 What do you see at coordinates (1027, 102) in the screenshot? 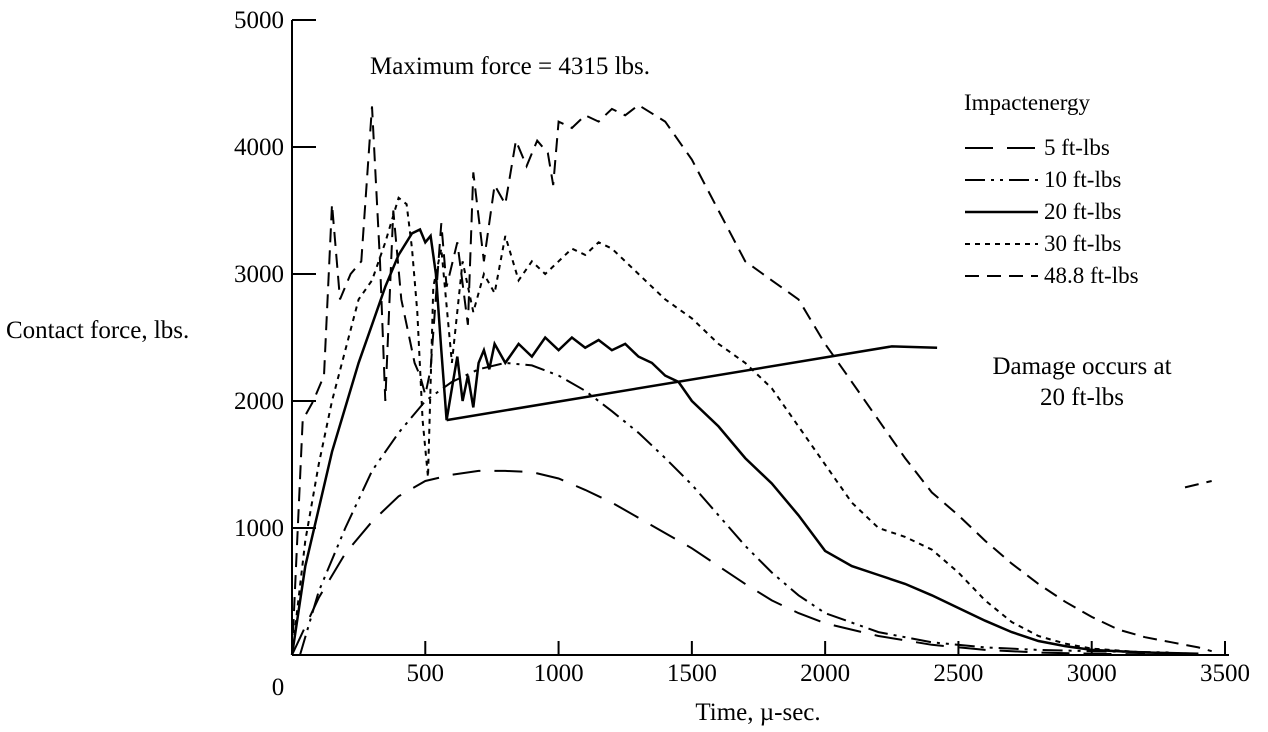
I see `legend-title: Impactenergy` at bounding box center [1027, 102].